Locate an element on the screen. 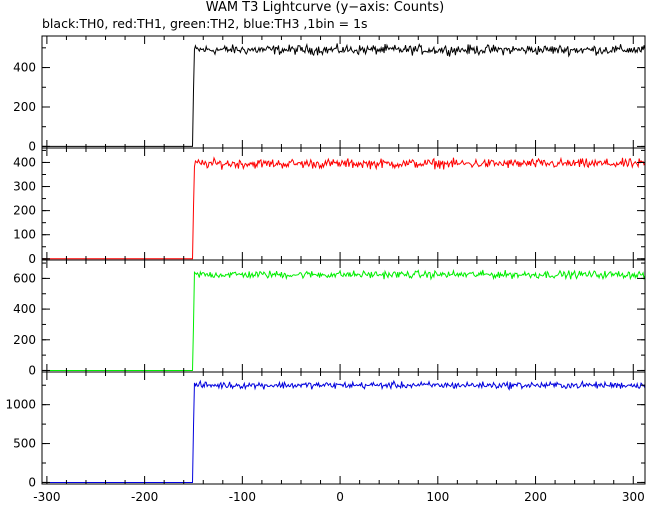  y-tick-label: 100 is located at coordinates (24, 235).